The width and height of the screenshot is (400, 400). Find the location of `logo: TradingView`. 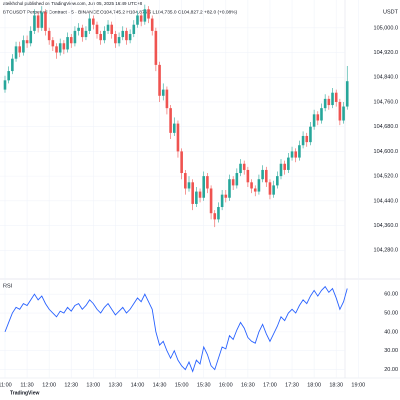

logo: TradingView is located at coordinates (24, 393).